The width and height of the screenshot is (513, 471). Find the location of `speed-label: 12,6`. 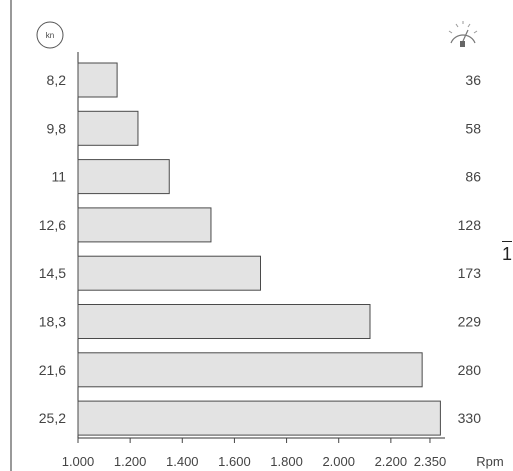

speed-label: 12,6 is located at coordinates (52, 225).